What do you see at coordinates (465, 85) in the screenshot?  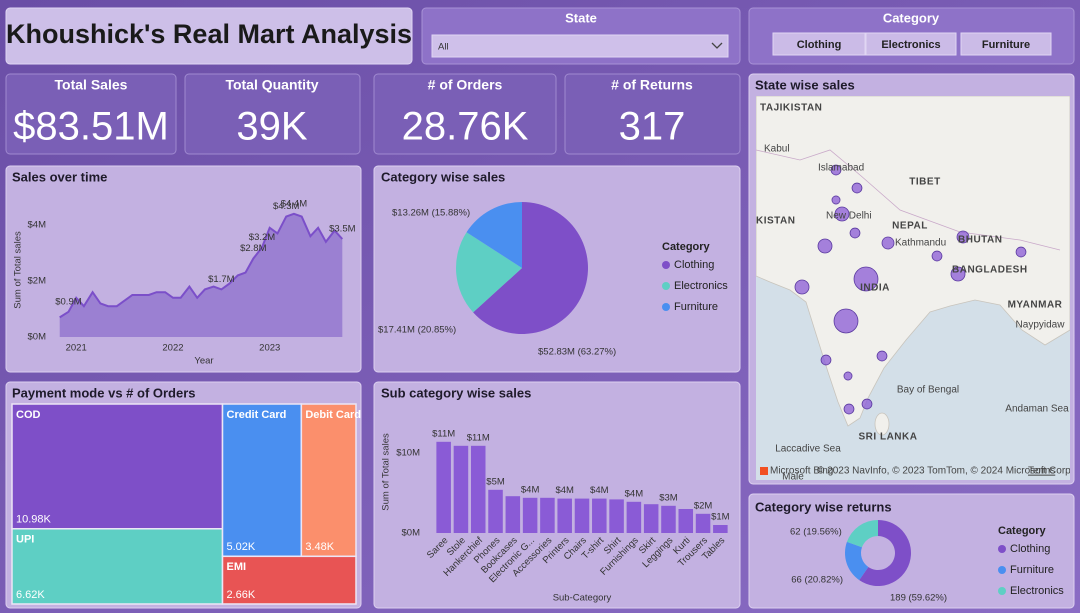 I see `kpi-label: # of Orders` at bounding box center [465, 85].